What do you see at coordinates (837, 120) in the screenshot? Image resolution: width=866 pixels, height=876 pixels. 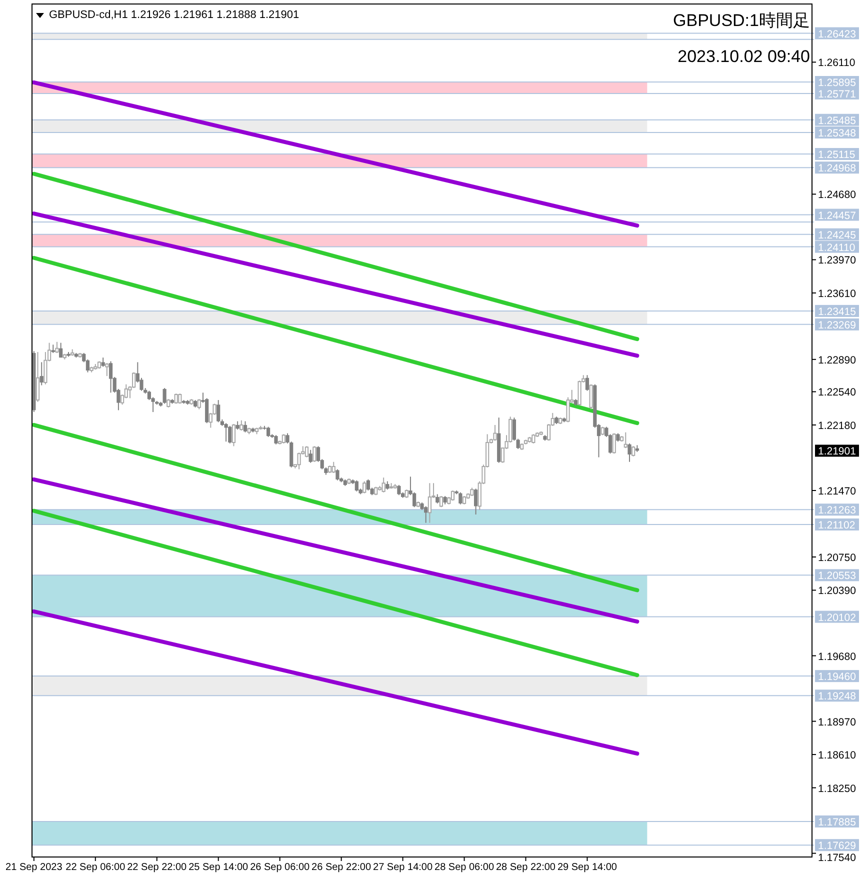 I see `ref-line-label: 1.25485` at bounding box center [837, 120].